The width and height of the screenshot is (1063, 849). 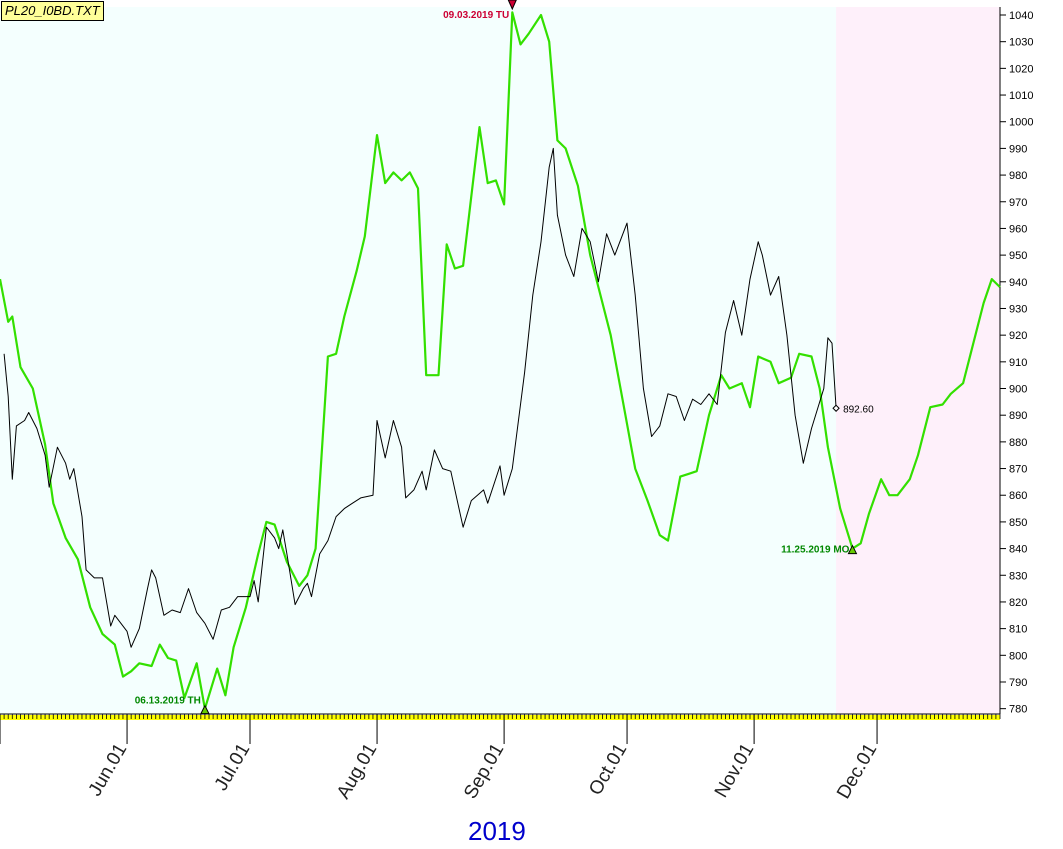 What do you see at coordinates (1021, 123) in the screenshot?
I see `y-tick-label: 1000` at bounding box center [1021, 123].